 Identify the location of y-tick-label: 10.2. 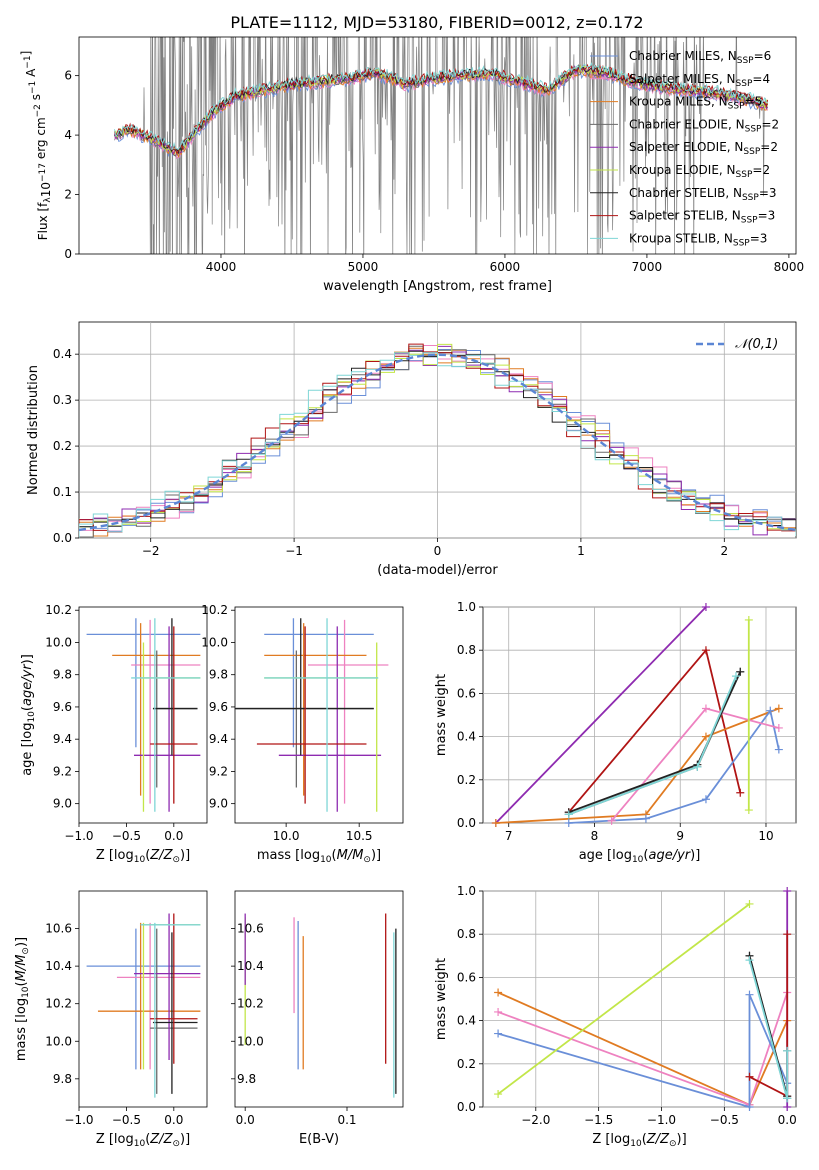
(214, 610).